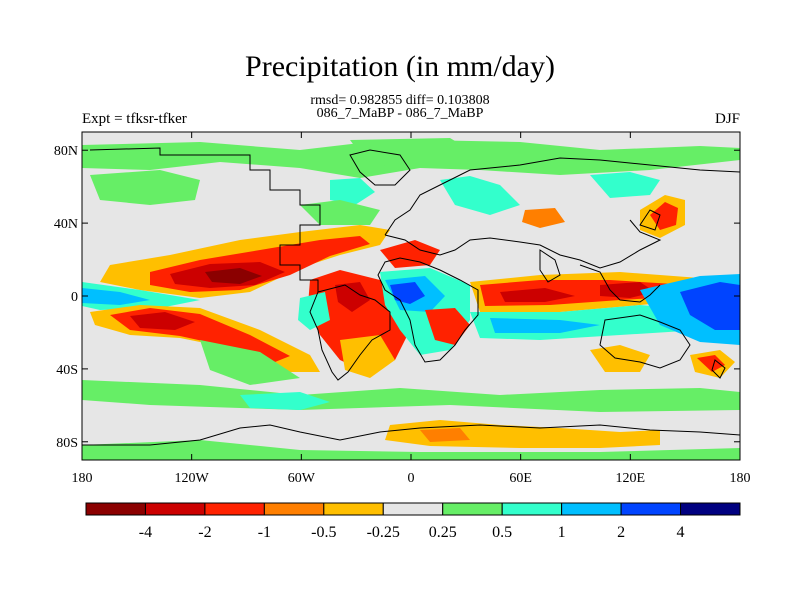 This screenshot has height=600, width=800. Describe the element at coordinates (264, 532) in the screenshot. I see `colorbar-label: -1` at that location.